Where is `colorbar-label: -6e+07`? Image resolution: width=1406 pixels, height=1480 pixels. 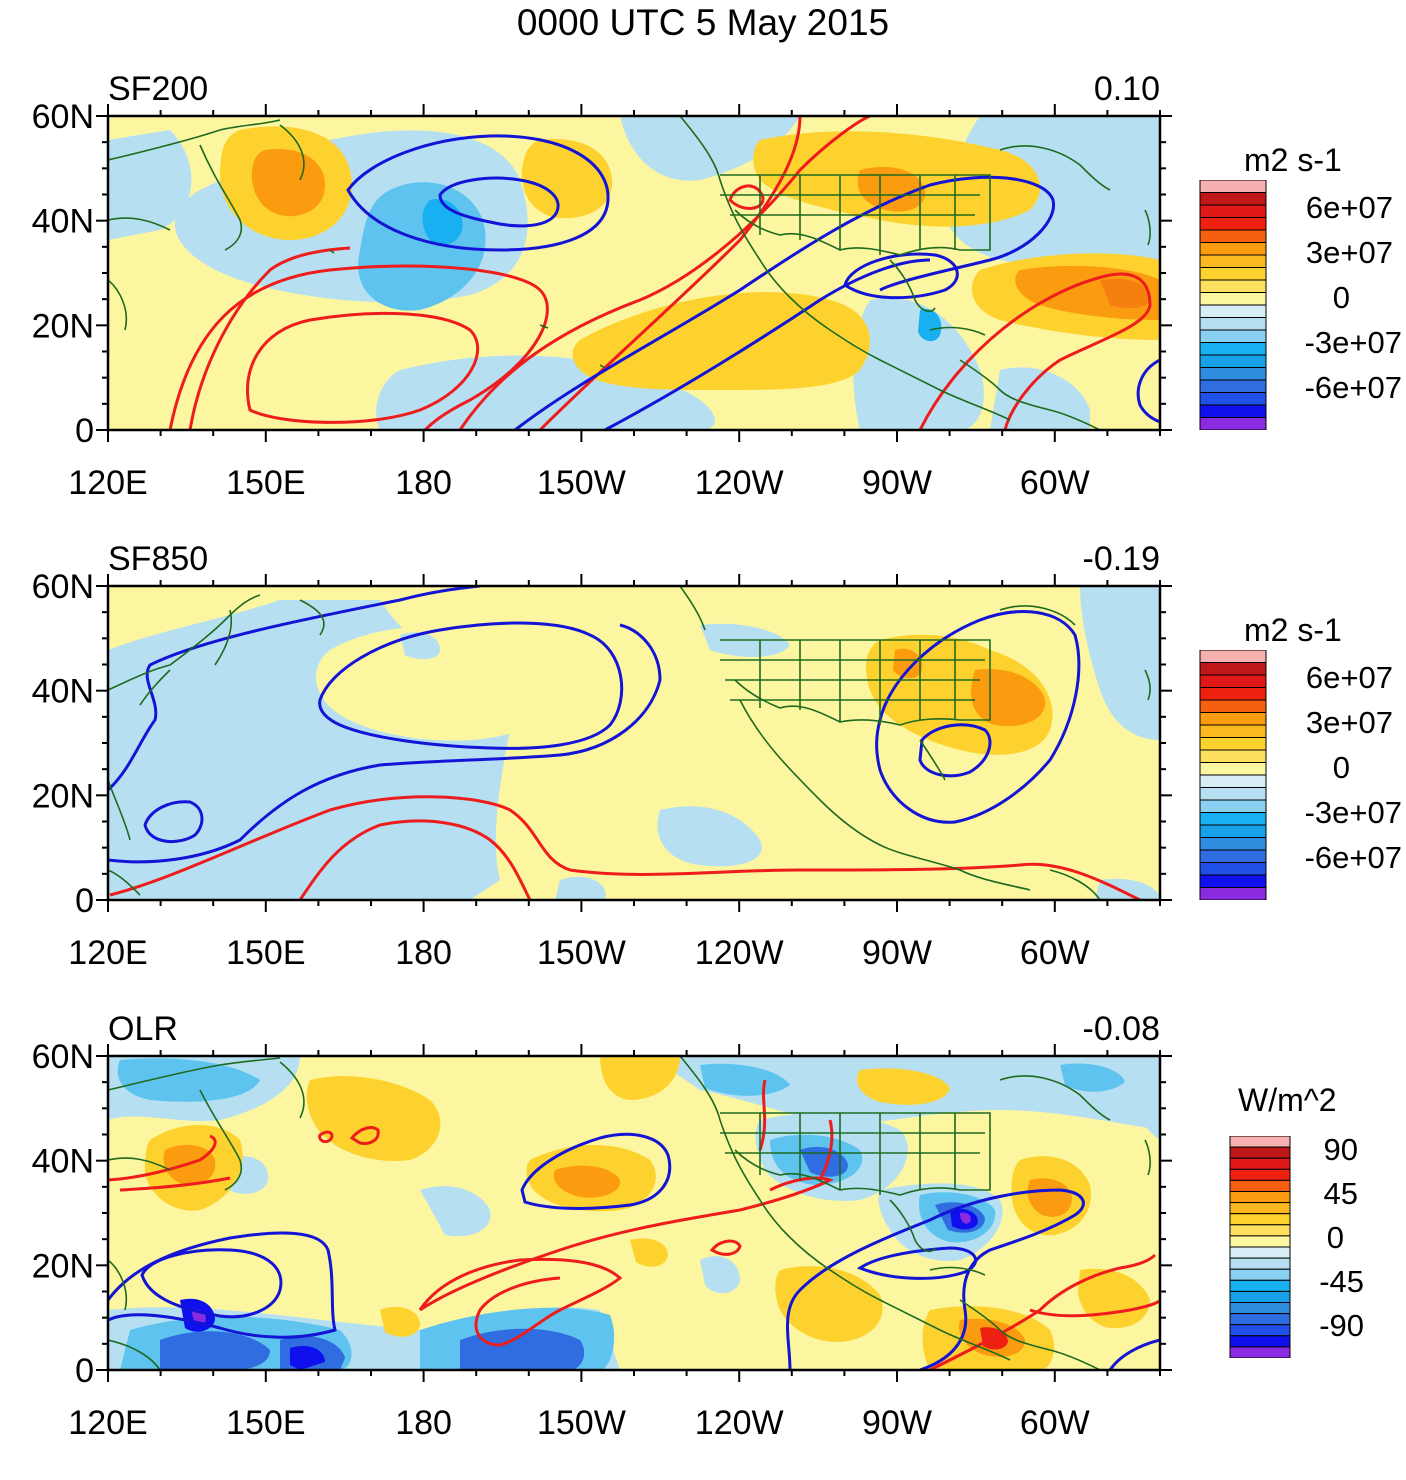 colorbar-label: -6e+07 is located at coordinates (1353, 387).